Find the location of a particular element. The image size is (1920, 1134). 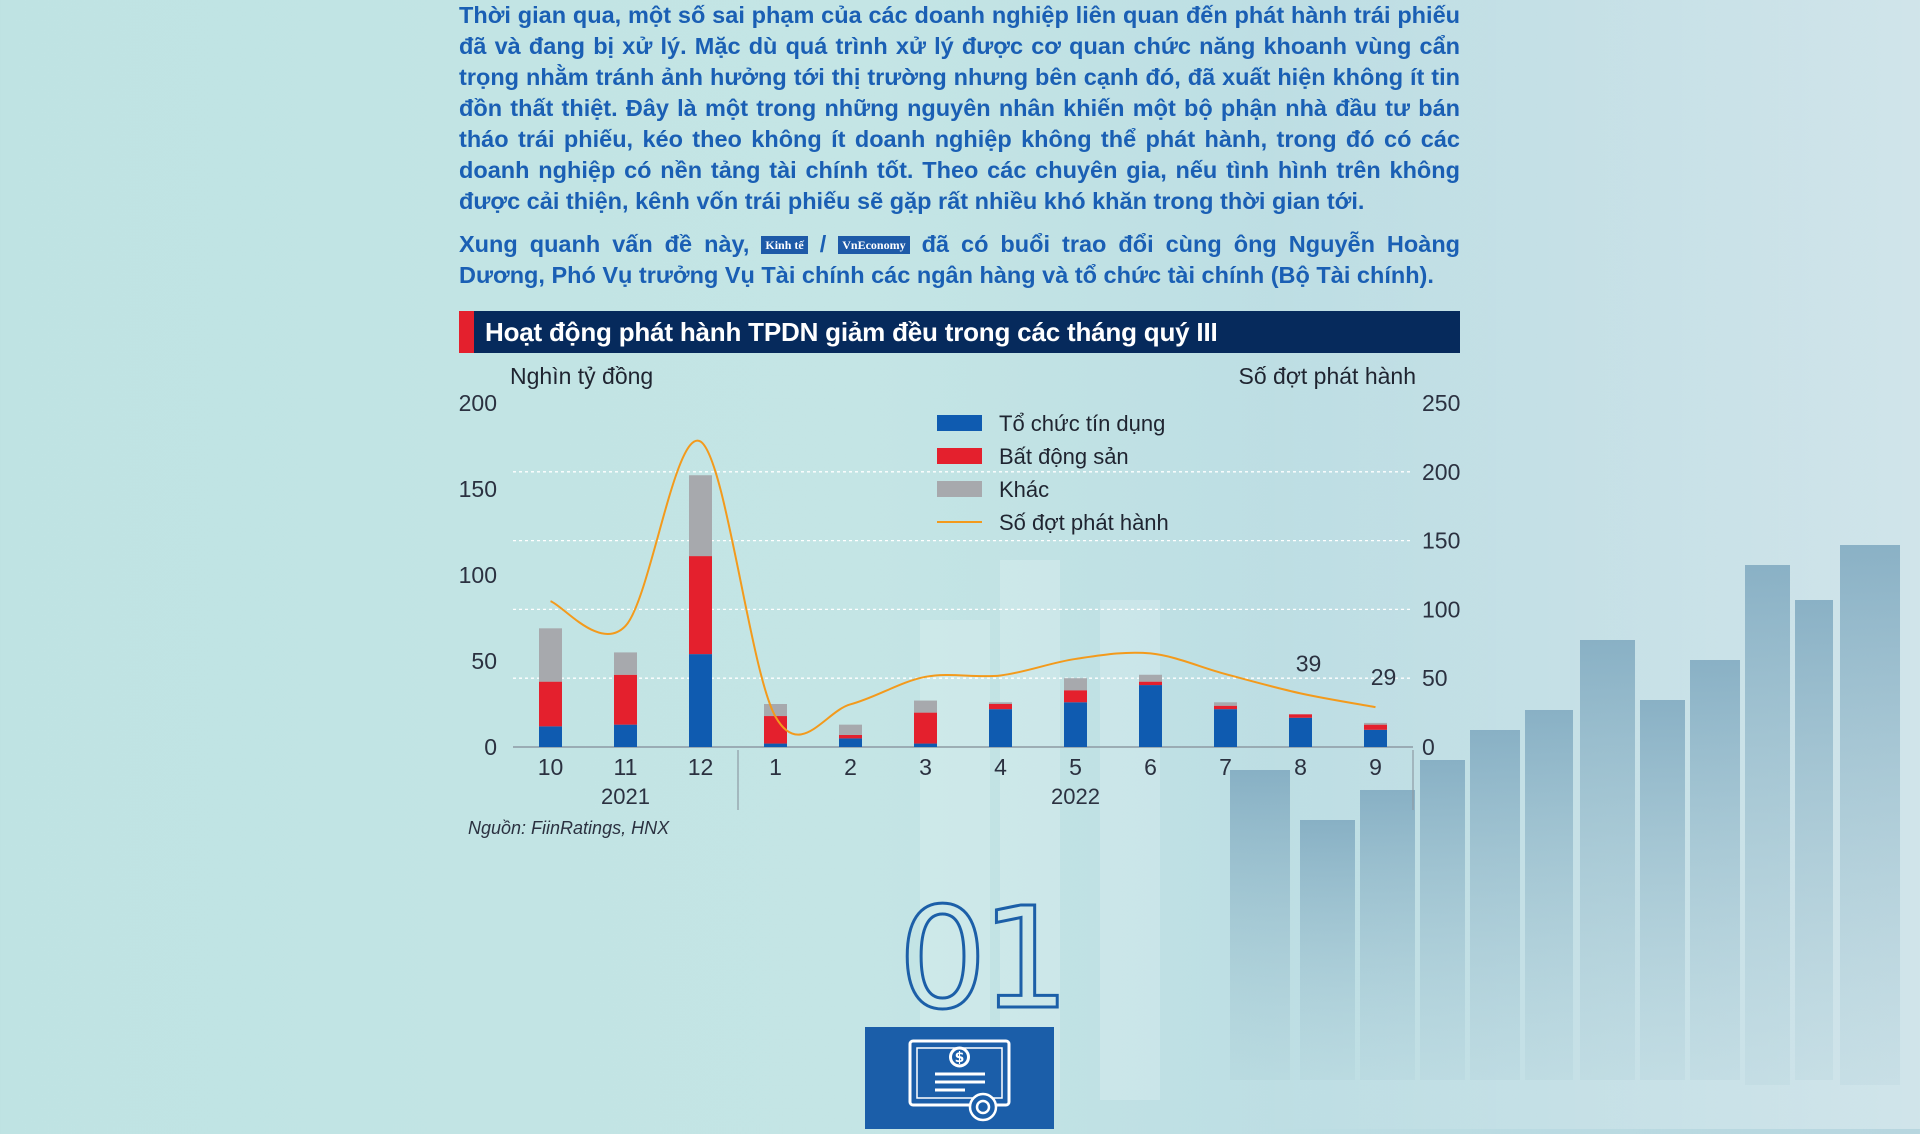

y-left-axis-title: Nghìn tỷ đồng is located at coordinates (581, 376).